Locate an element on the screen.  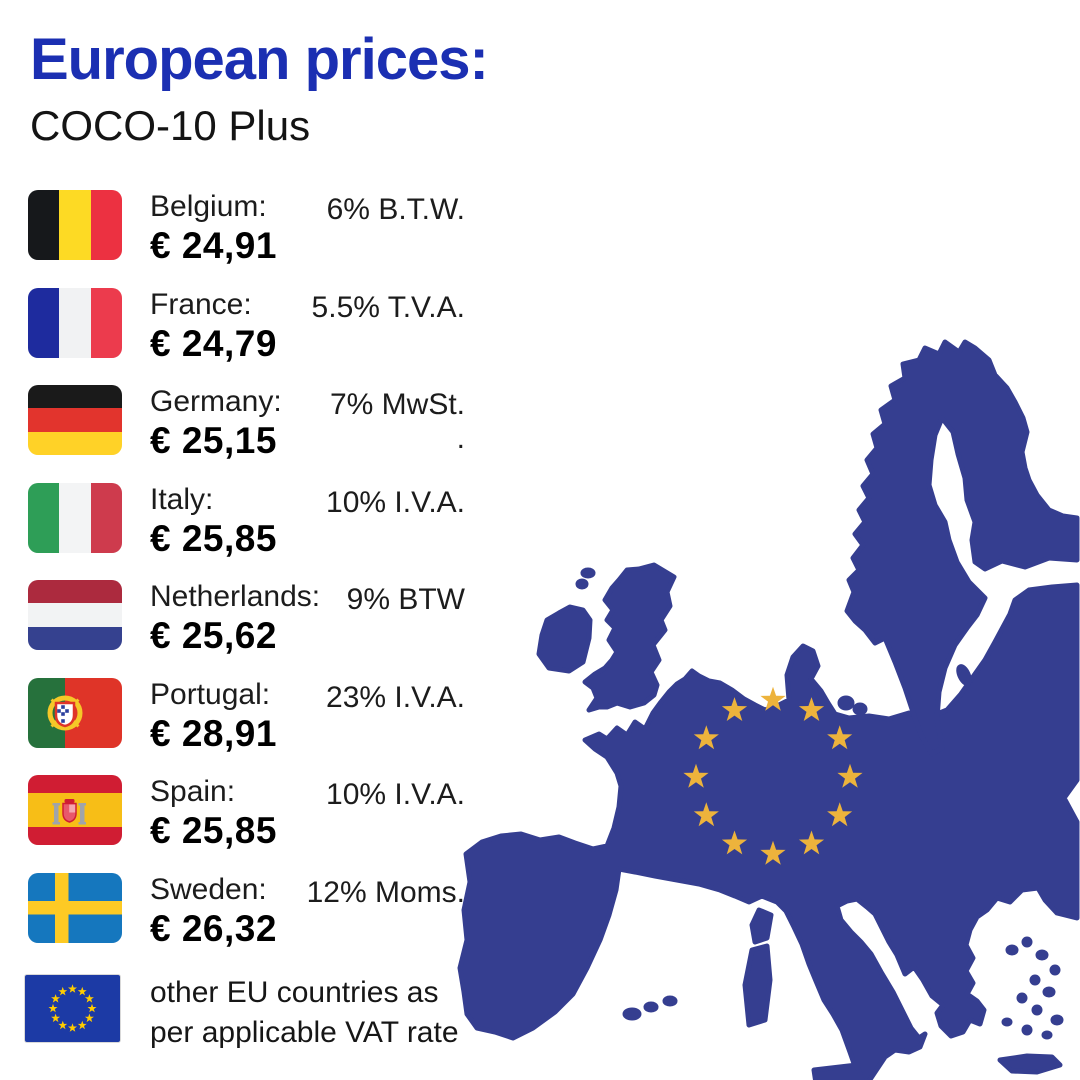
country-label: Sweden: is located at coordinates (208, 889).